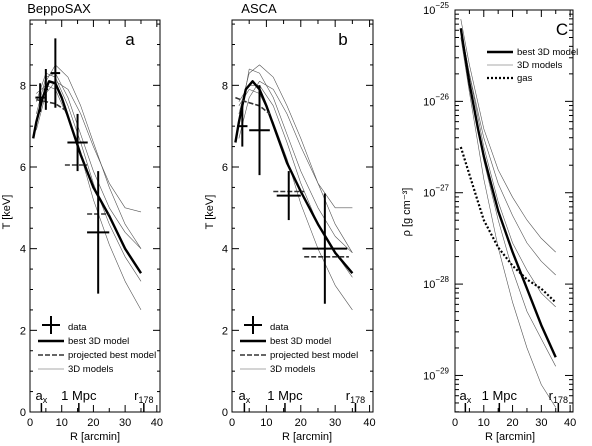  I want to click on panel-c-xtick-label: 20, so click(512, 423).